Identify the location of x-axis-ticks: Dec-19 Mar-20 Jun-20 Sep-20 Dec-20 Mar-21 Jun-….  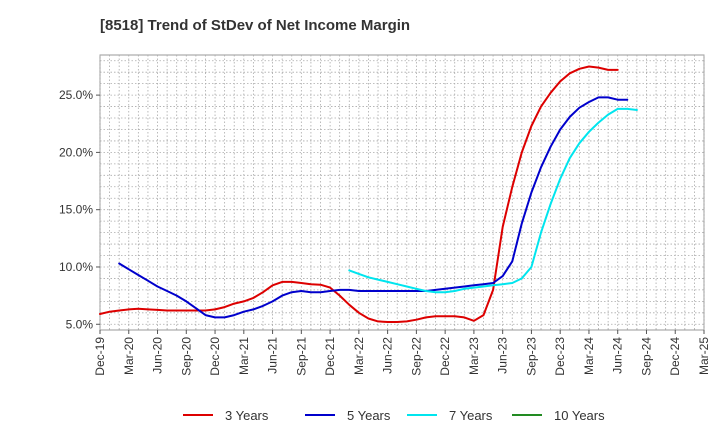
(402, 353).